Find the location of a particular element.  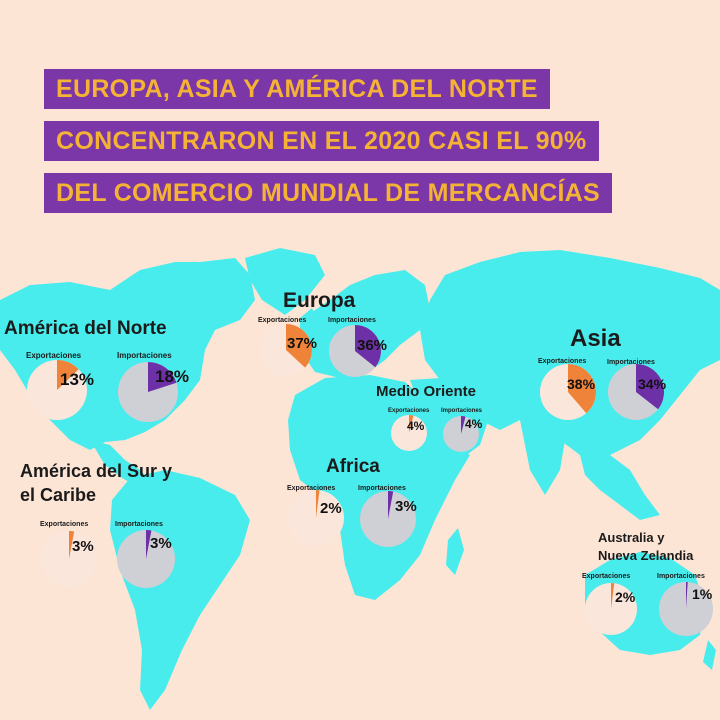

exports-label-asia: Exportaciones is located at coordinates (562, 361).